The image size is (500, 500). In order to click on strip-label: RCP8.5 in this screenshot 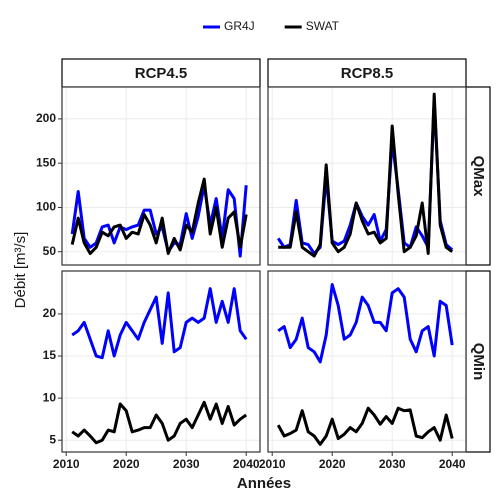, I will do `click(367, 73)`.